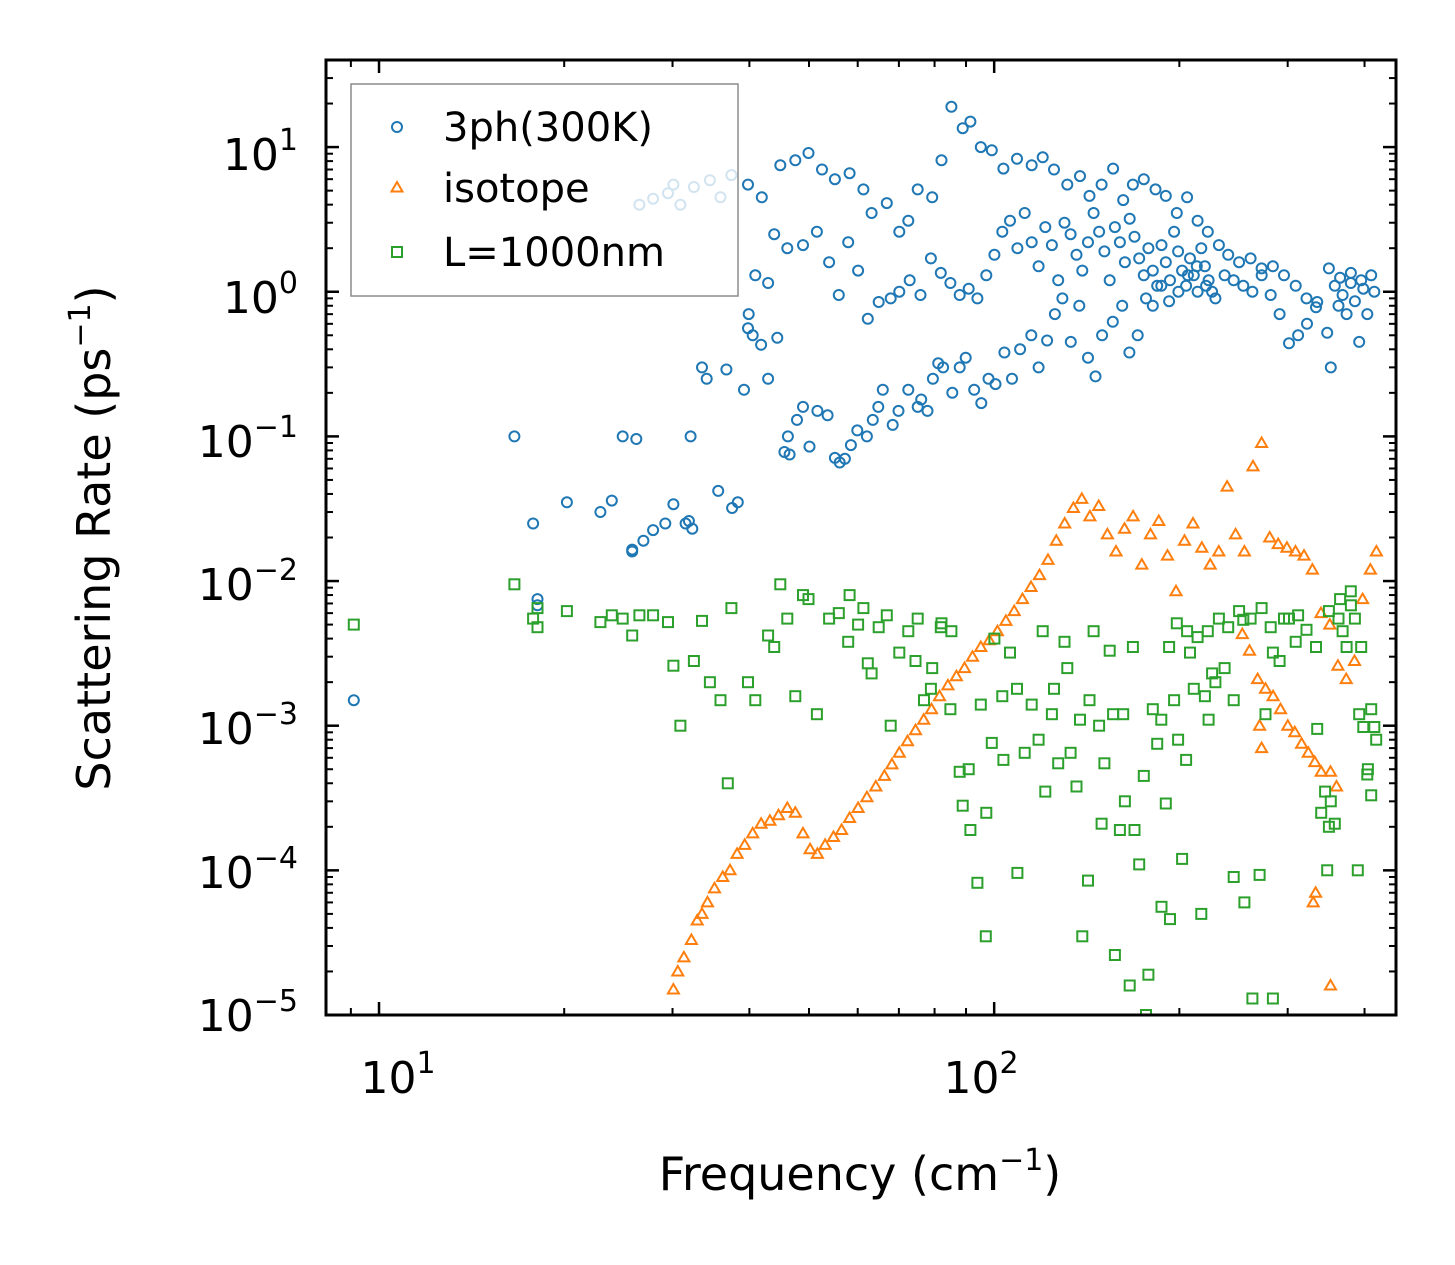 The height and width of the screenshot is (1265, 1455). Describe the element at coordinates (980, 1075) in the screenshot. I see `x-tick-label-100: 102` at that location.